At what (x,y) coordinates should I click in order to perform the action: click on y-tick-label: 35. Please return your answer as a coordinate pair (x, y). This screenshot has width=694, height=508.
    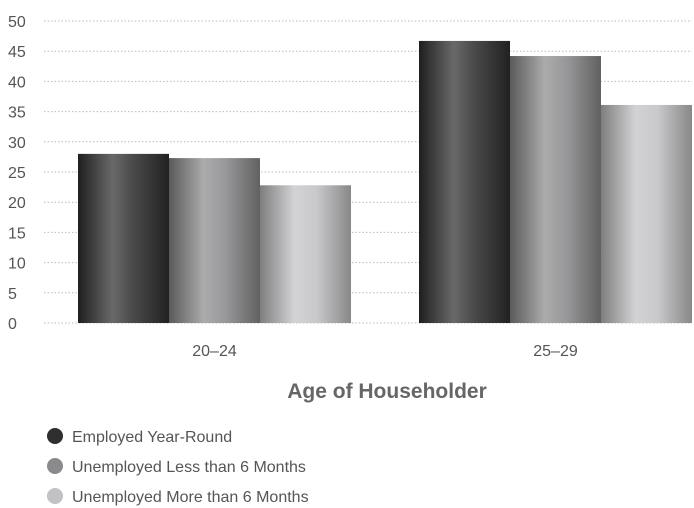
    Looking at the image, I should click on (17, 113).